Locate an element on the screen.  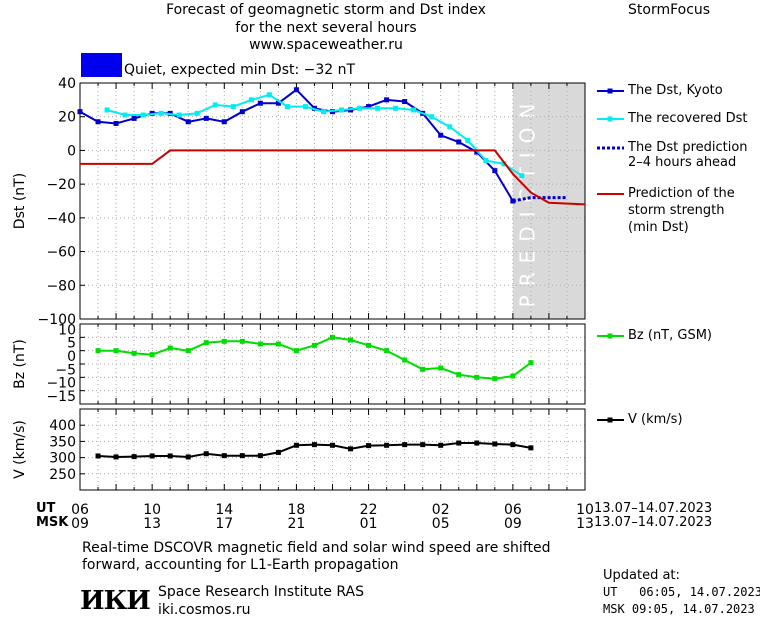
date-range-ut: 13.07–14.07.2023 is located at coordinates (653, 508).